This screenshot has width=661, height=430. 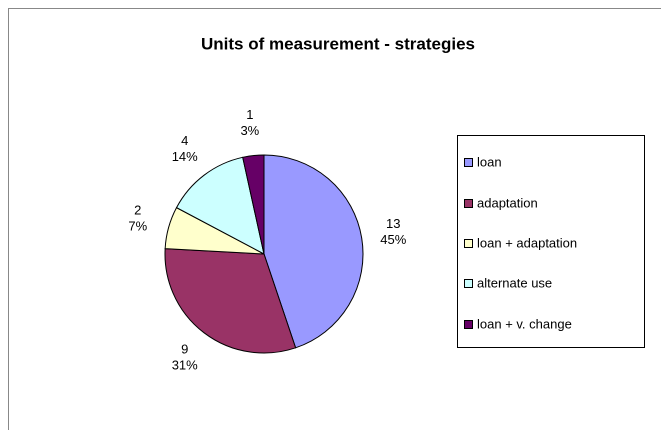 What do you see at coordinates (393, 223) in the screenshot?
I see `data-label: 13` at bounding box center [393, 223].